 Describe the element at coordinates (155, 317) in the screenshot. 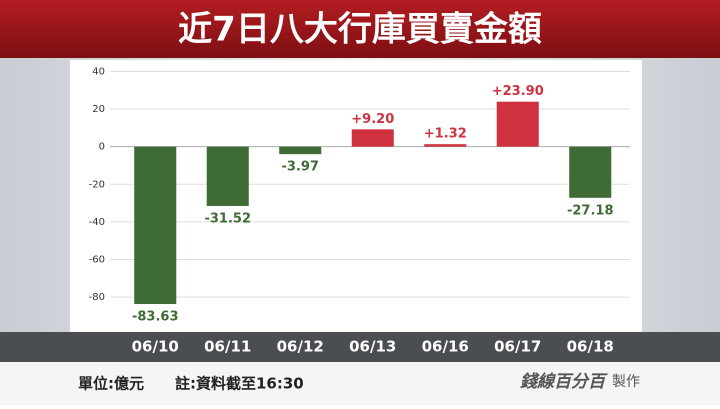

I see `value-label: -83.63` at that location.